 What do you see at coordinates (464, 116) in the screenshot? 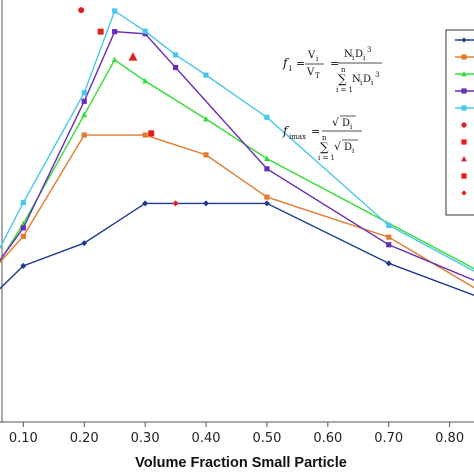
I see `legend-items` at bounding box center [464, 116].